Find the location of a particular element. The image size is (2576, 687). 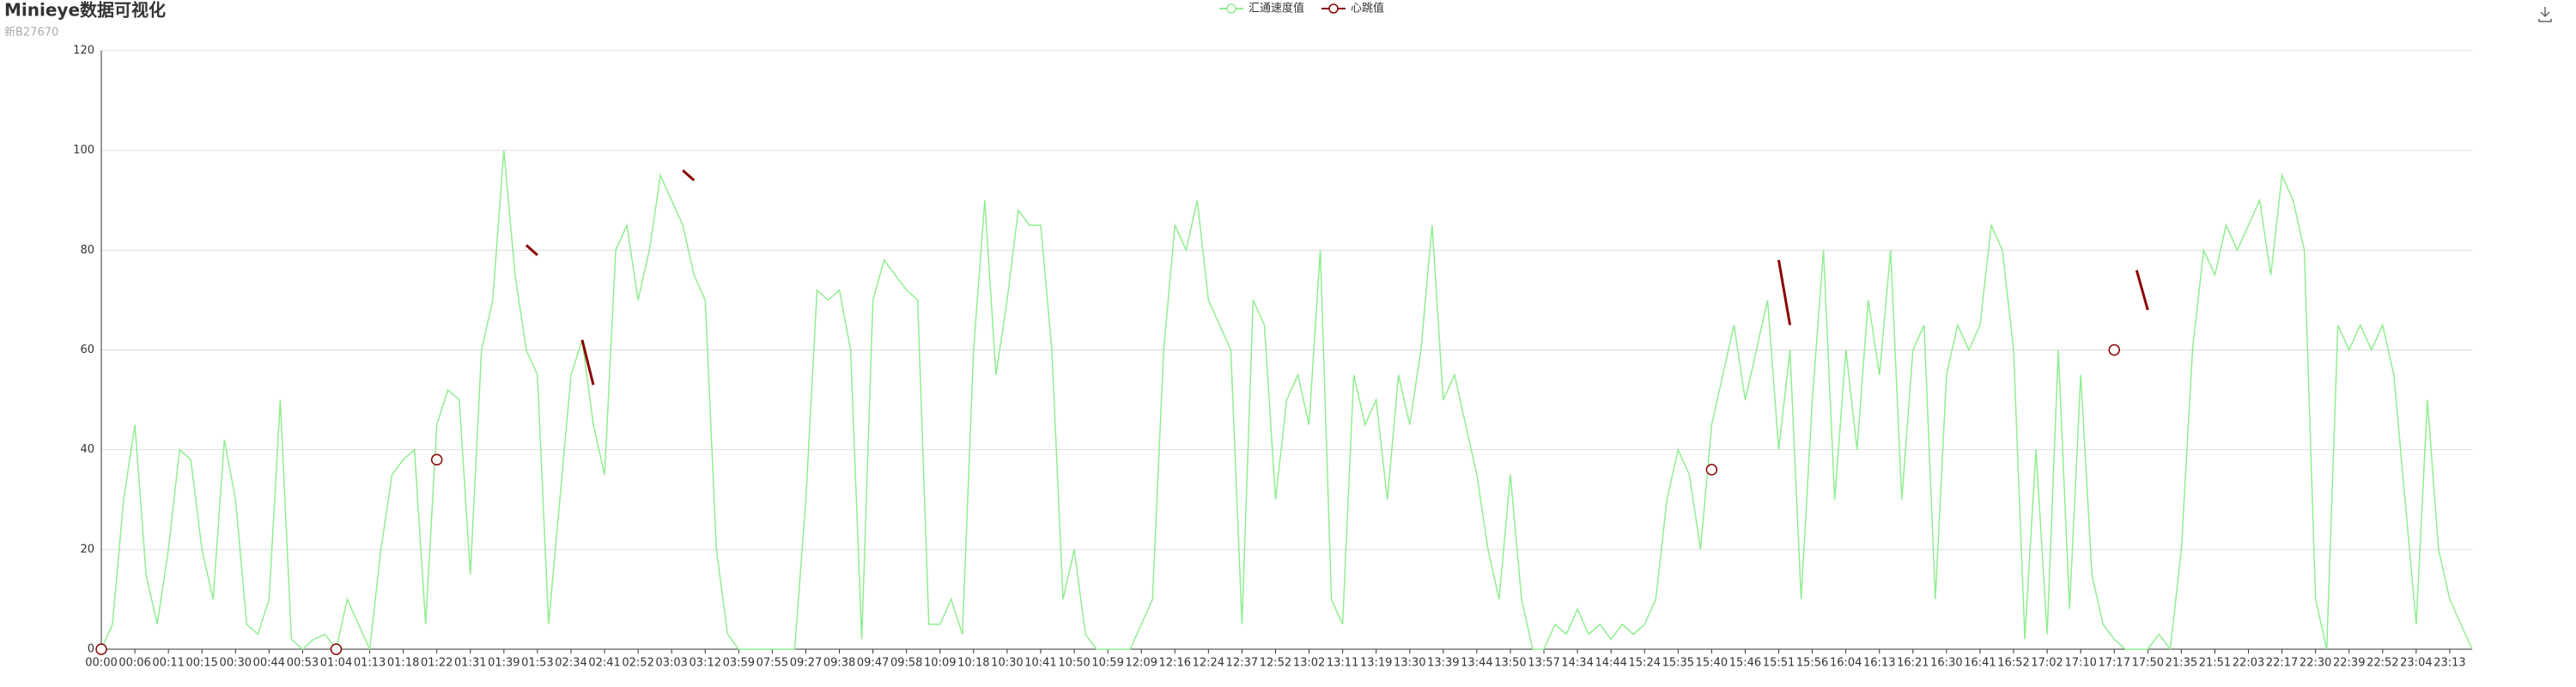

x-tick-label: 21:51 is located at coordinates (2215, 663).